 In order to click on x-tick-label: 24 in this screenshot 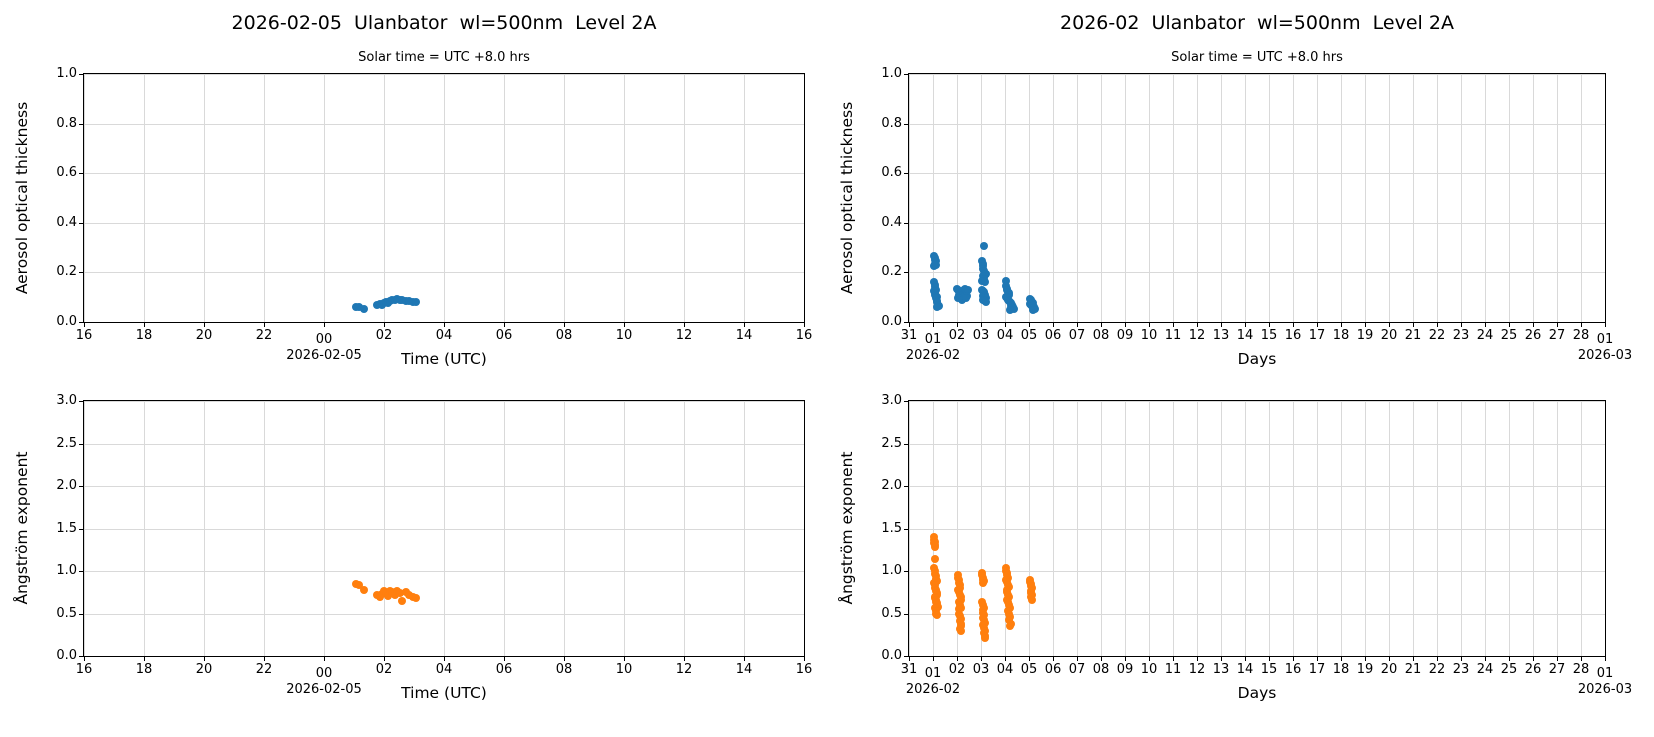, I will do `click(1485, 669)`.